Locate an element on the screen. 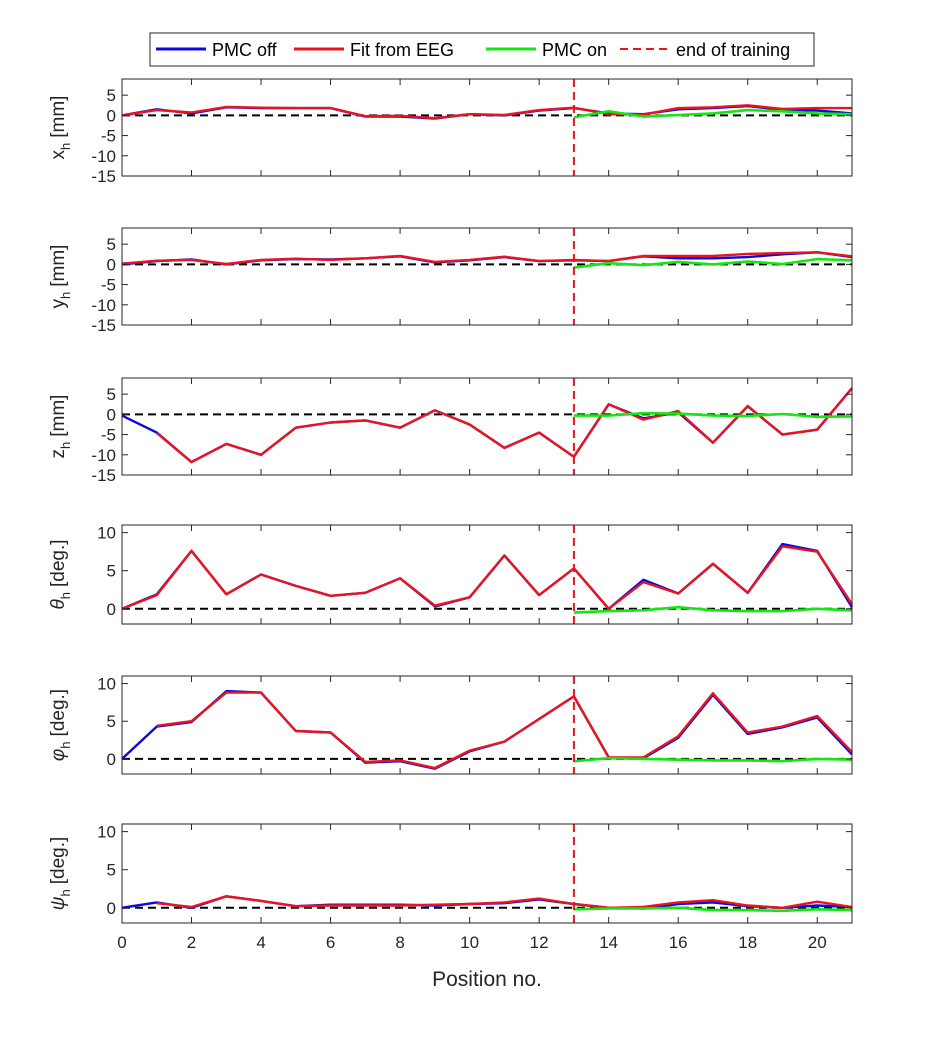 Image resolution: width=942 pixels, height=1048 pixels. y-axis-label-phi: φh [deg.] is located at coordinates (60, 725).